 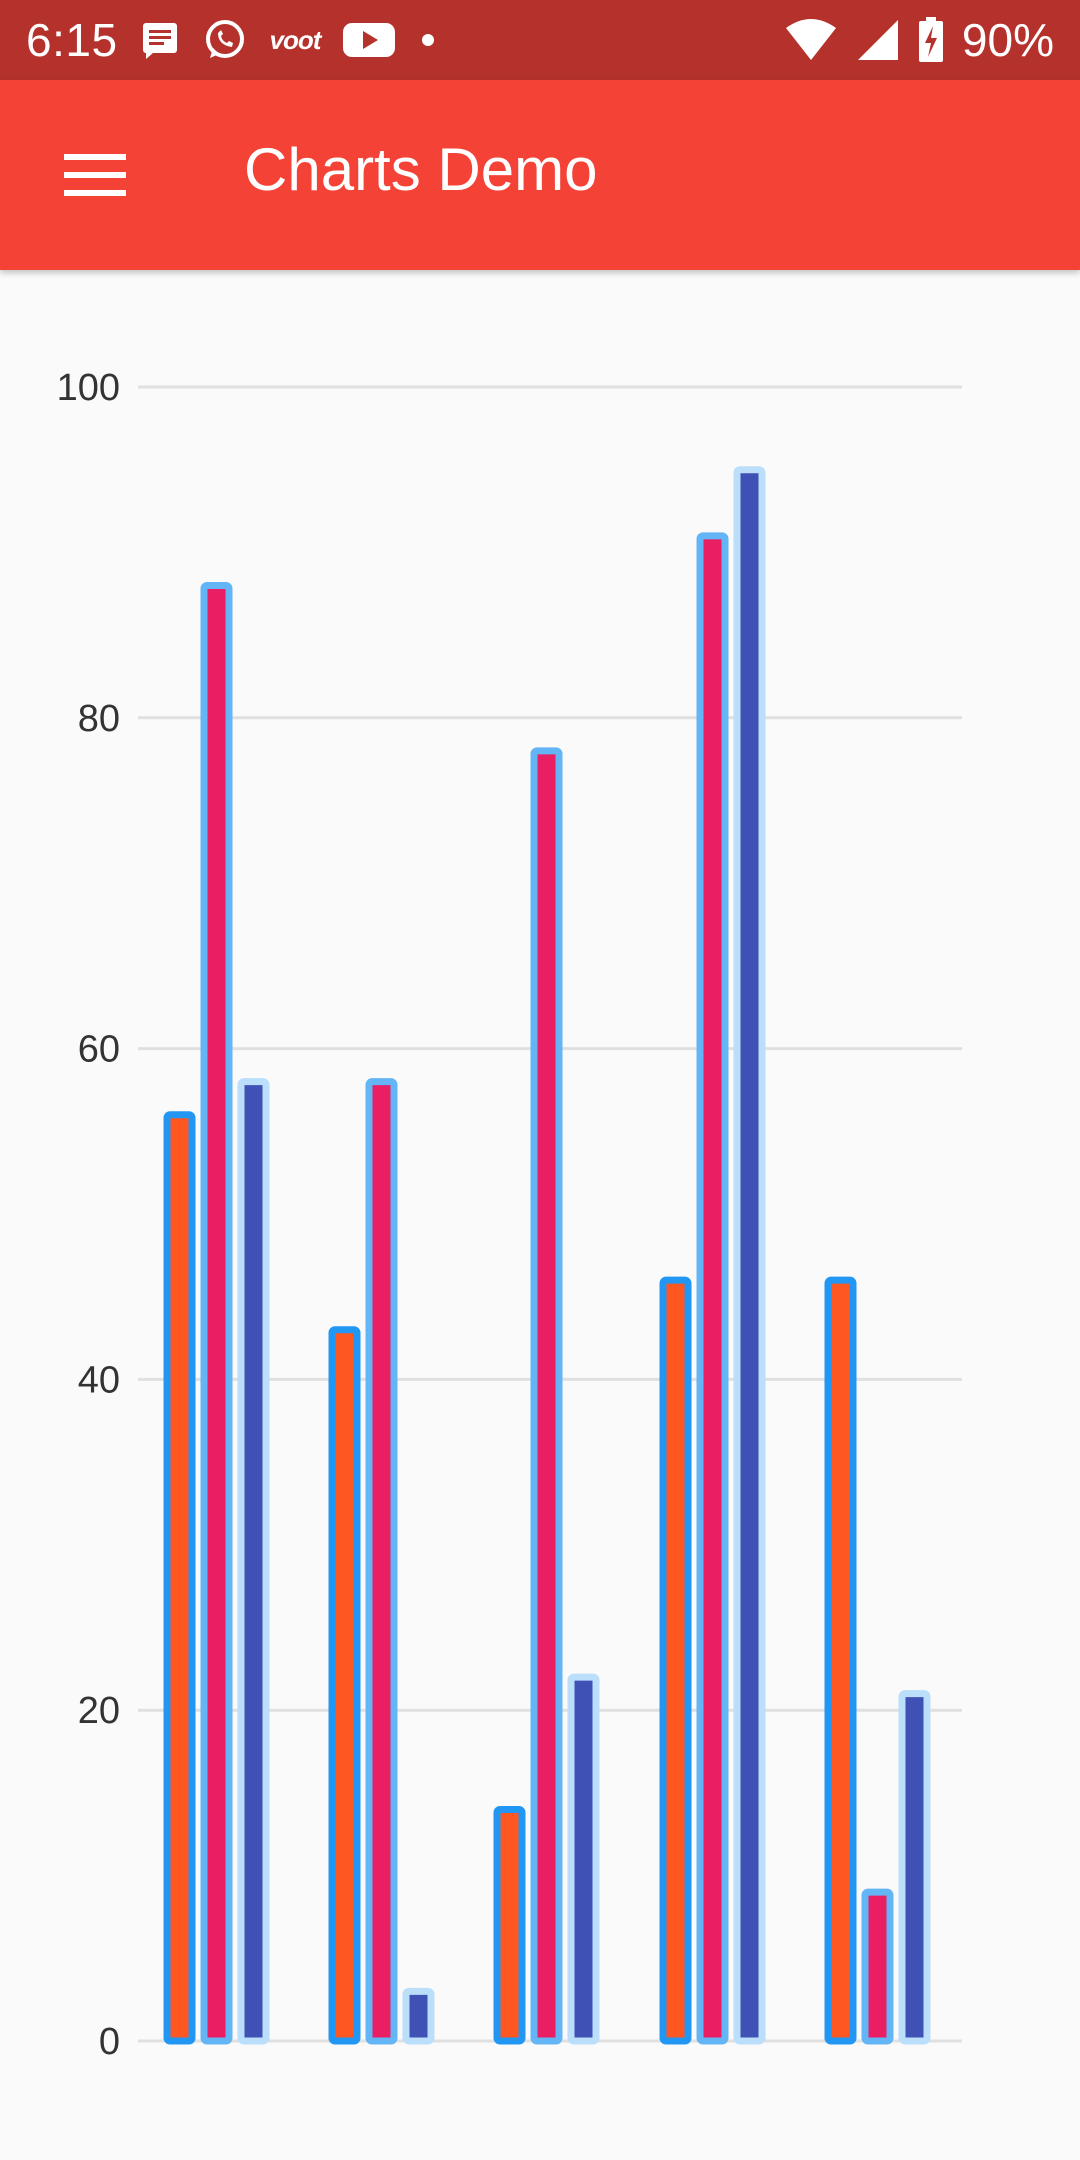 What do you see at coordinates (99, 1050) in the screenshot?
I see `y-tick-label: 60` at bounding box center [99, 1050].